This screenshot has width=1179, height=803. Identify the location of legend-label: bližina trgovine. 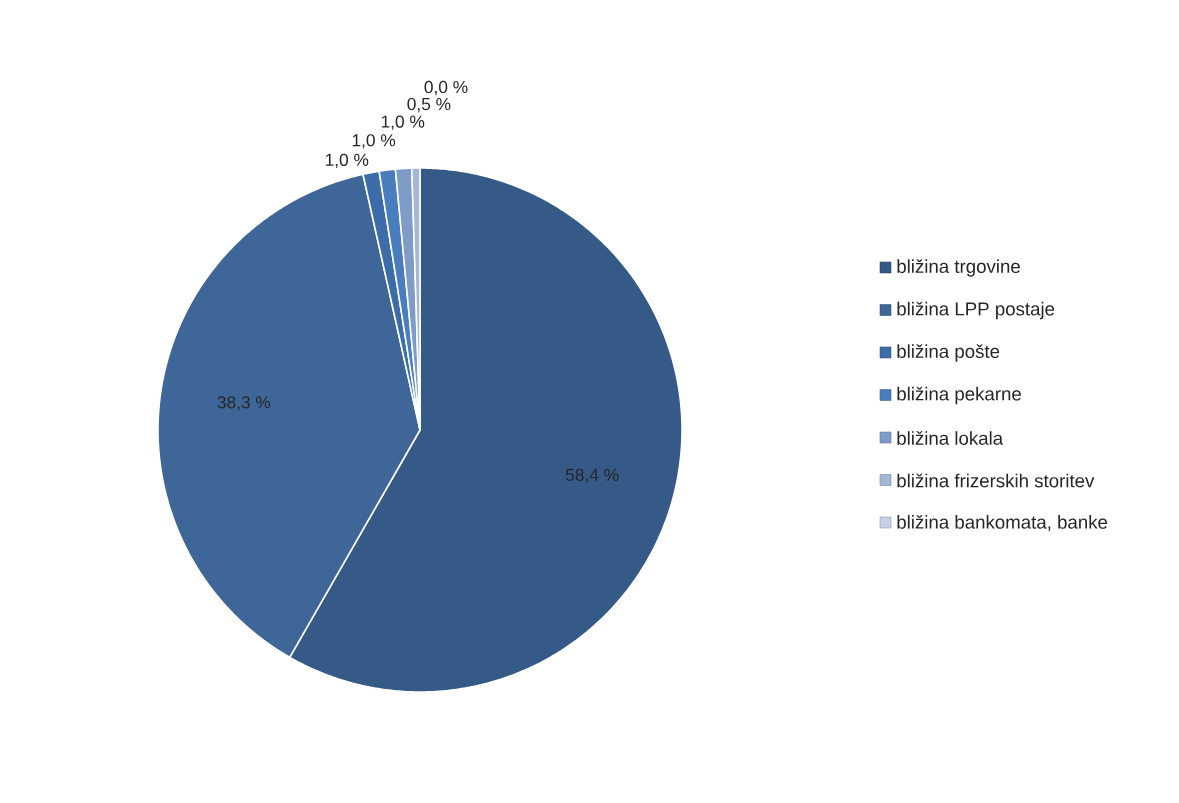
(958, 268).